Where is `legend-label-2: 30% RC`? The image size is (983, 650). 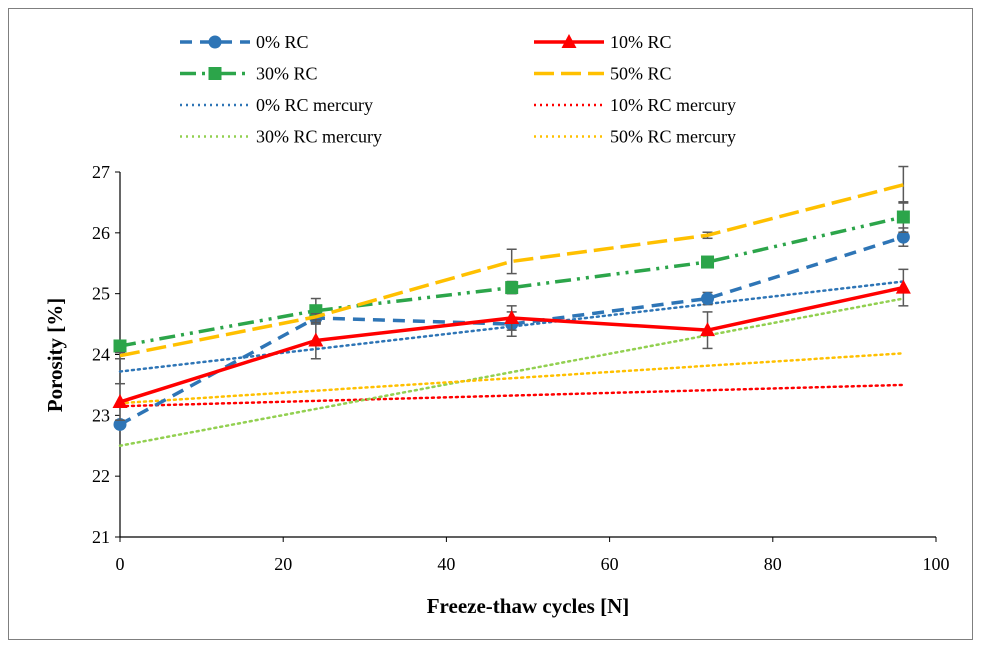
legend-label-2: 30% RC is located at coordinates (287, 74).